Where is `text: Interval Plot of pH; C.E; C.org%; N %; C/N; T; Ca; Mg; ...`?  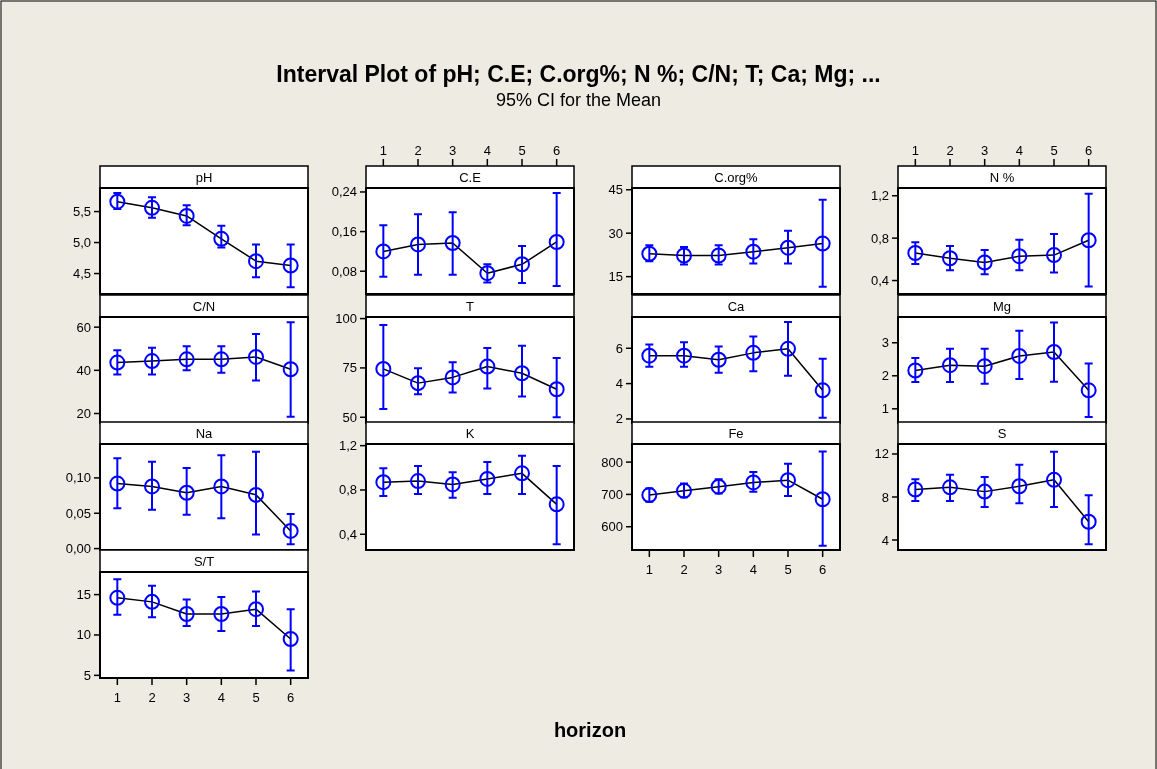 text: Interval Plot of pH; C.E; C.org%; N %; C/N; T; Ca; Mg; ... is located at coordinates (578, 74).